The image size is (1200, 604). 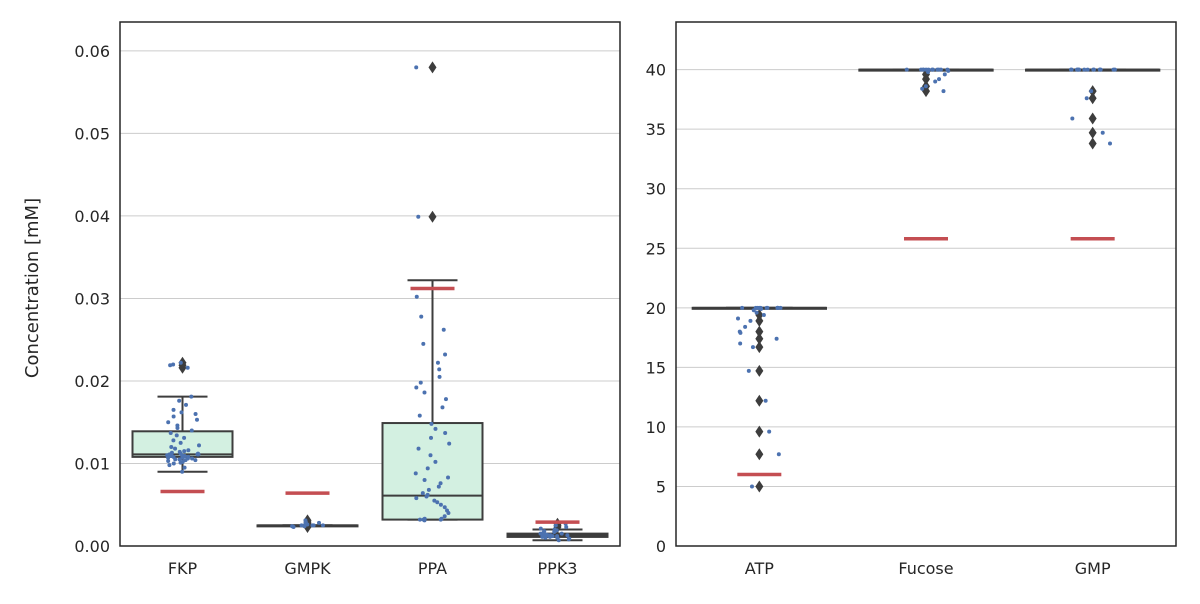 I want to click on y-tick-label: 0, so click(x=661, y=546).